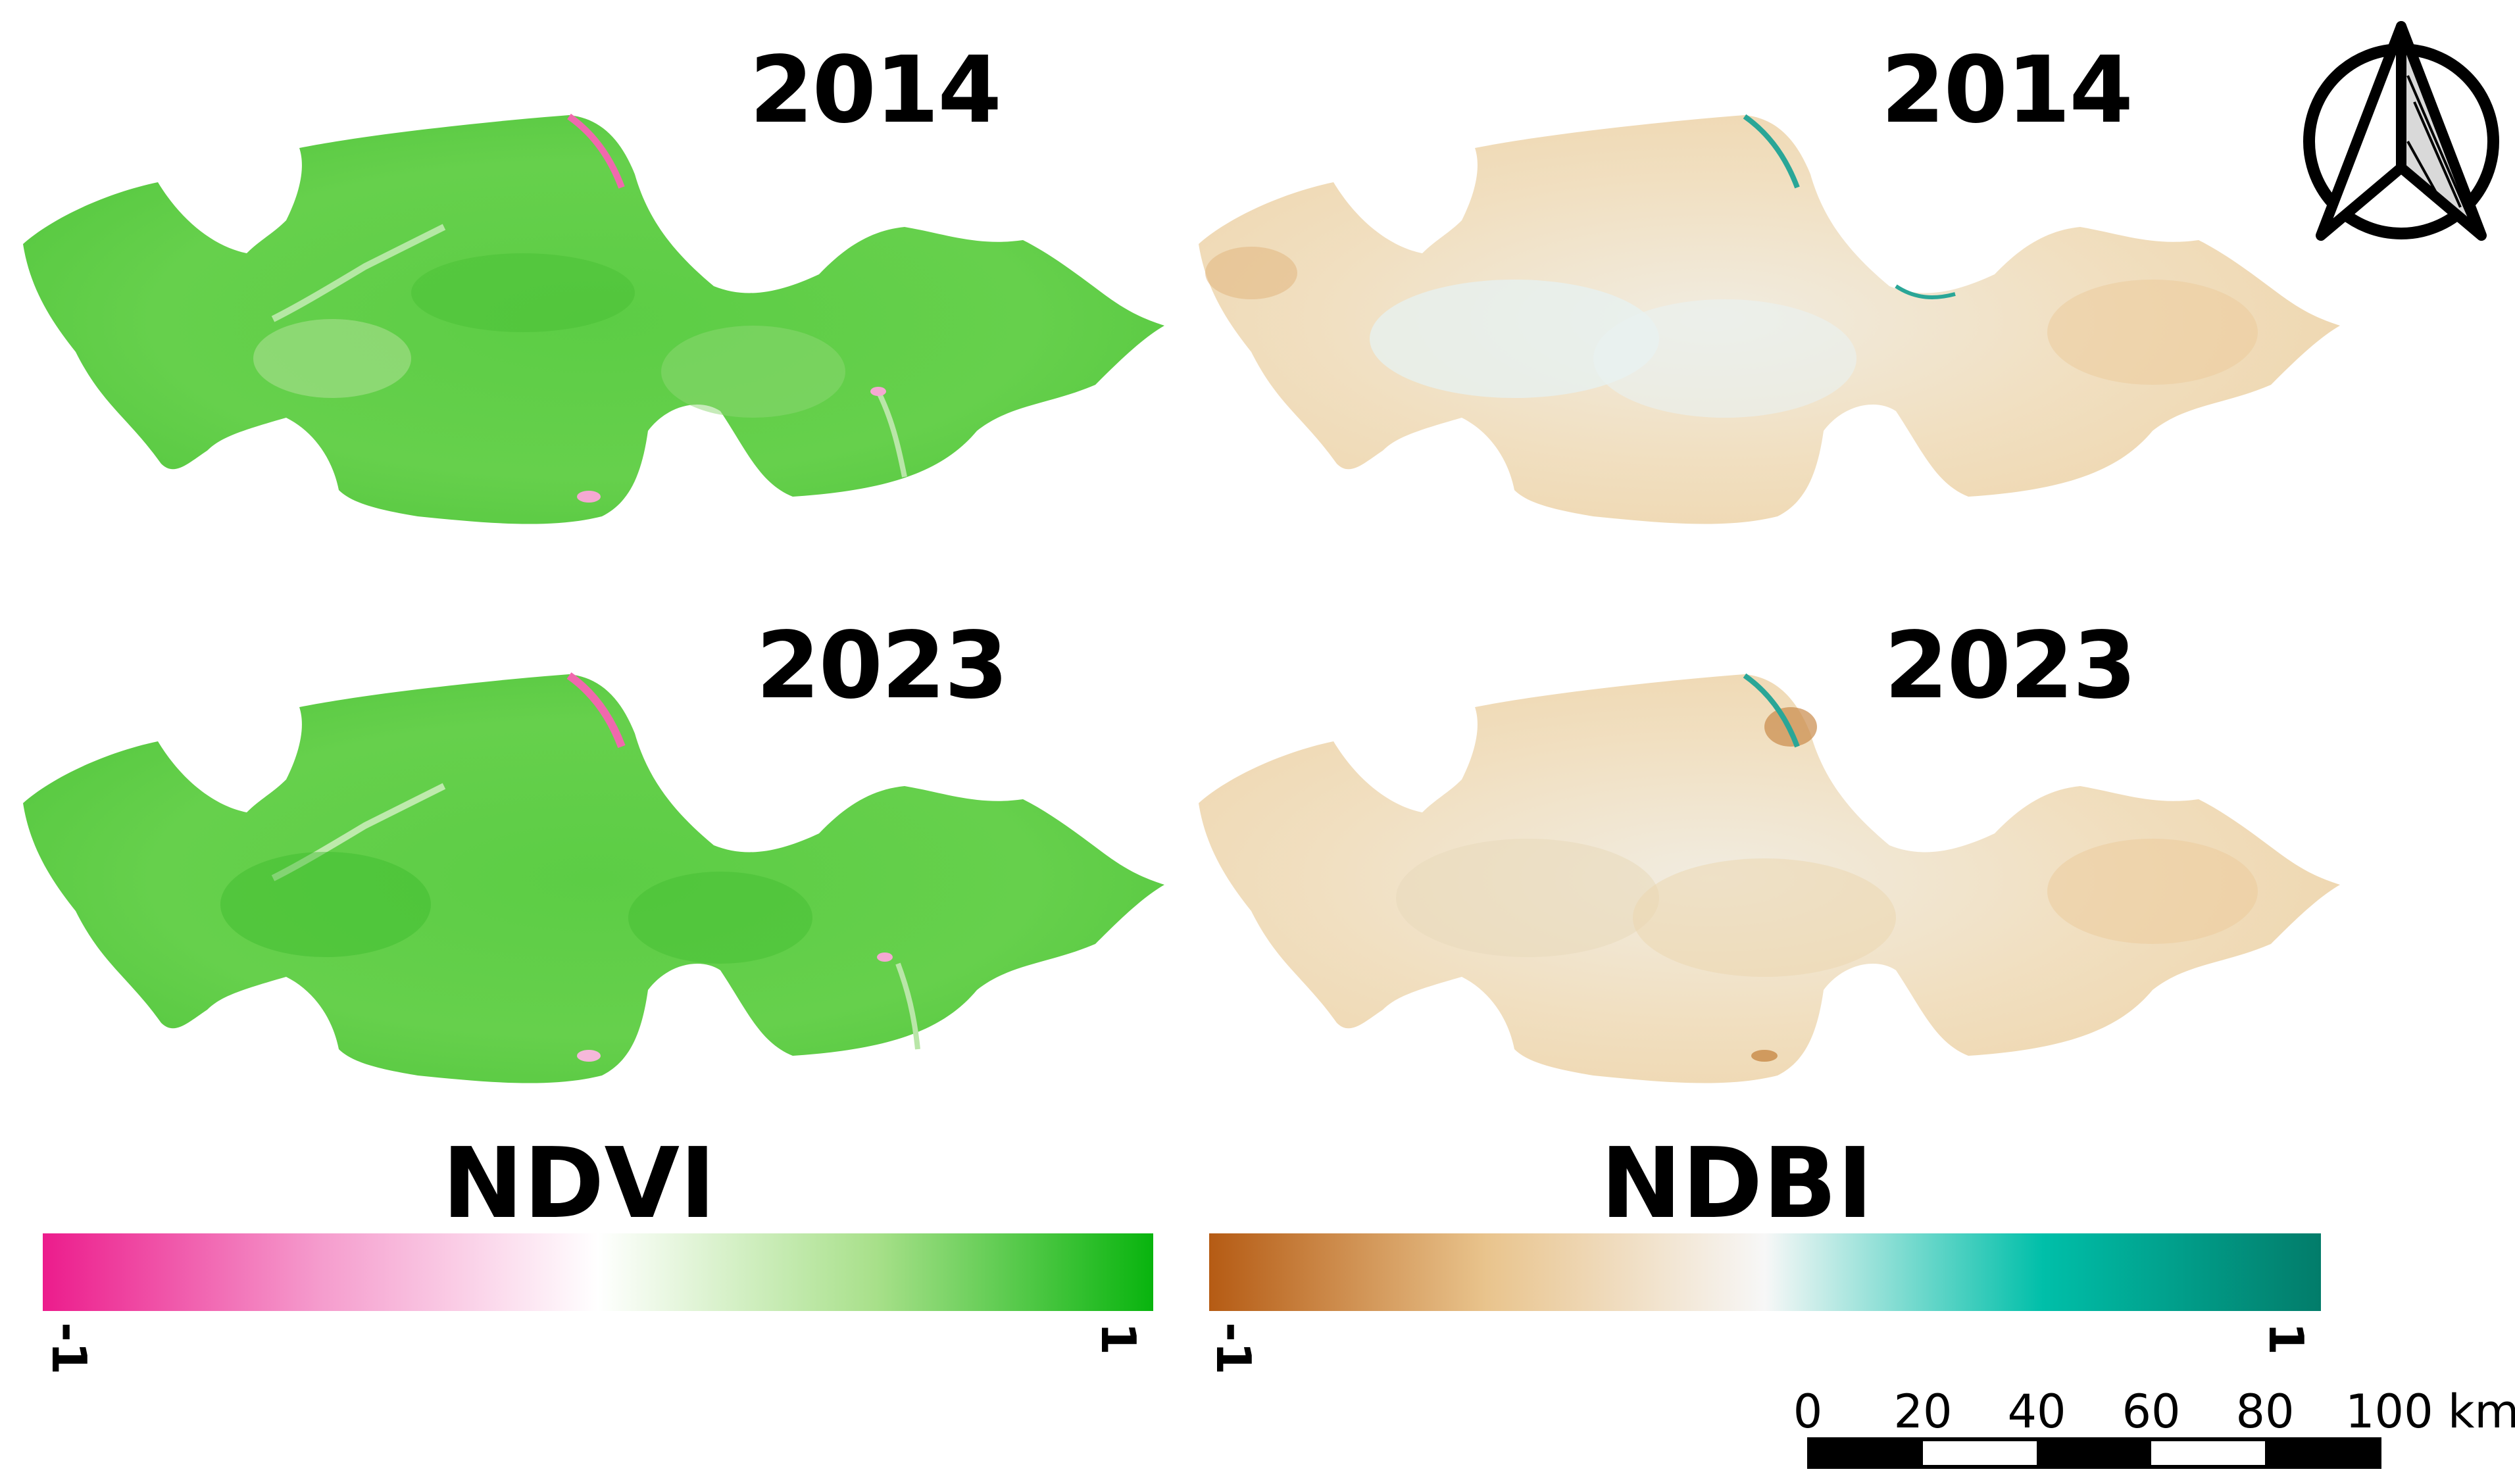 The width and height of the screenshot is (2515, 1484). I want to click on scale-label-100-km: 100 km, so click(2430, 1412).